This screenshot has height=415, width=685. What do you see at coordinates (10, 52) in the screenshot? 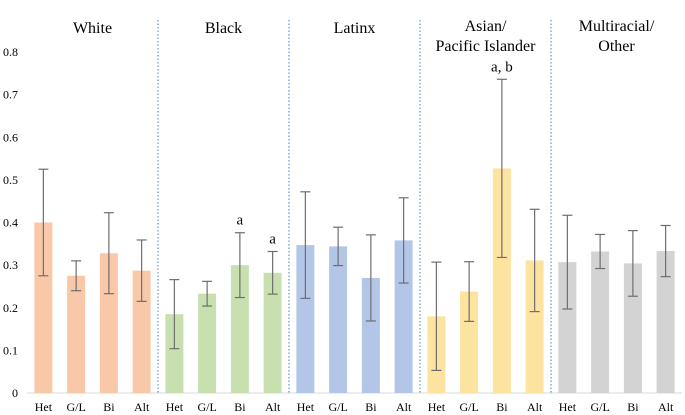
I see `y-tick-label: 0.8` at bounding box center [10, 52].